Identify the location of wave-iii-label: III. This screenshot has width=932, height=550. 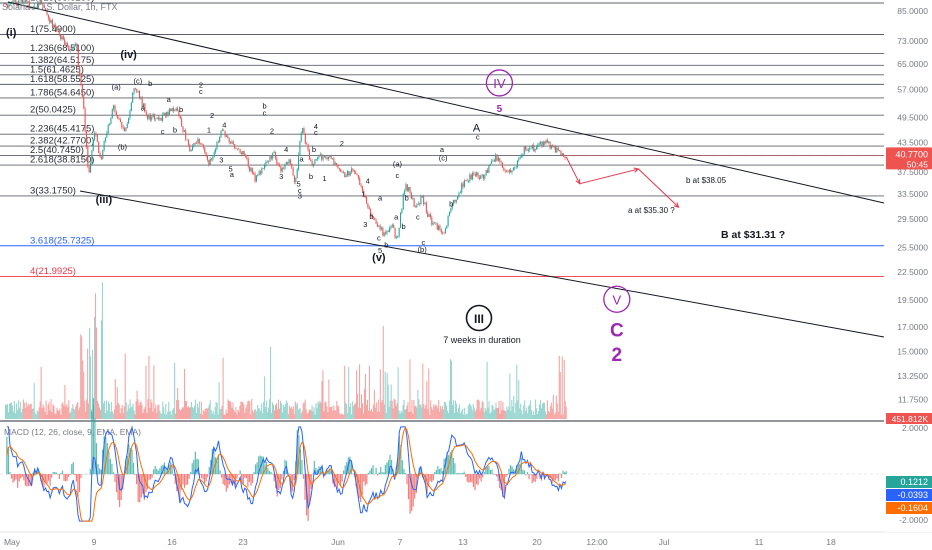
(479, 319).